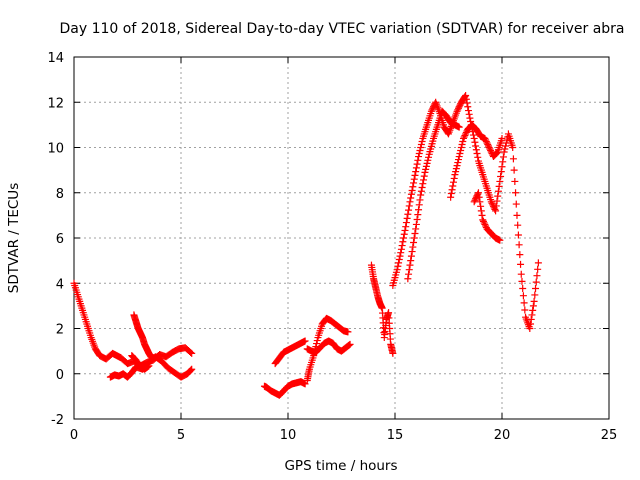  I want to click on y-tick-label: 0, so click(60, 375).